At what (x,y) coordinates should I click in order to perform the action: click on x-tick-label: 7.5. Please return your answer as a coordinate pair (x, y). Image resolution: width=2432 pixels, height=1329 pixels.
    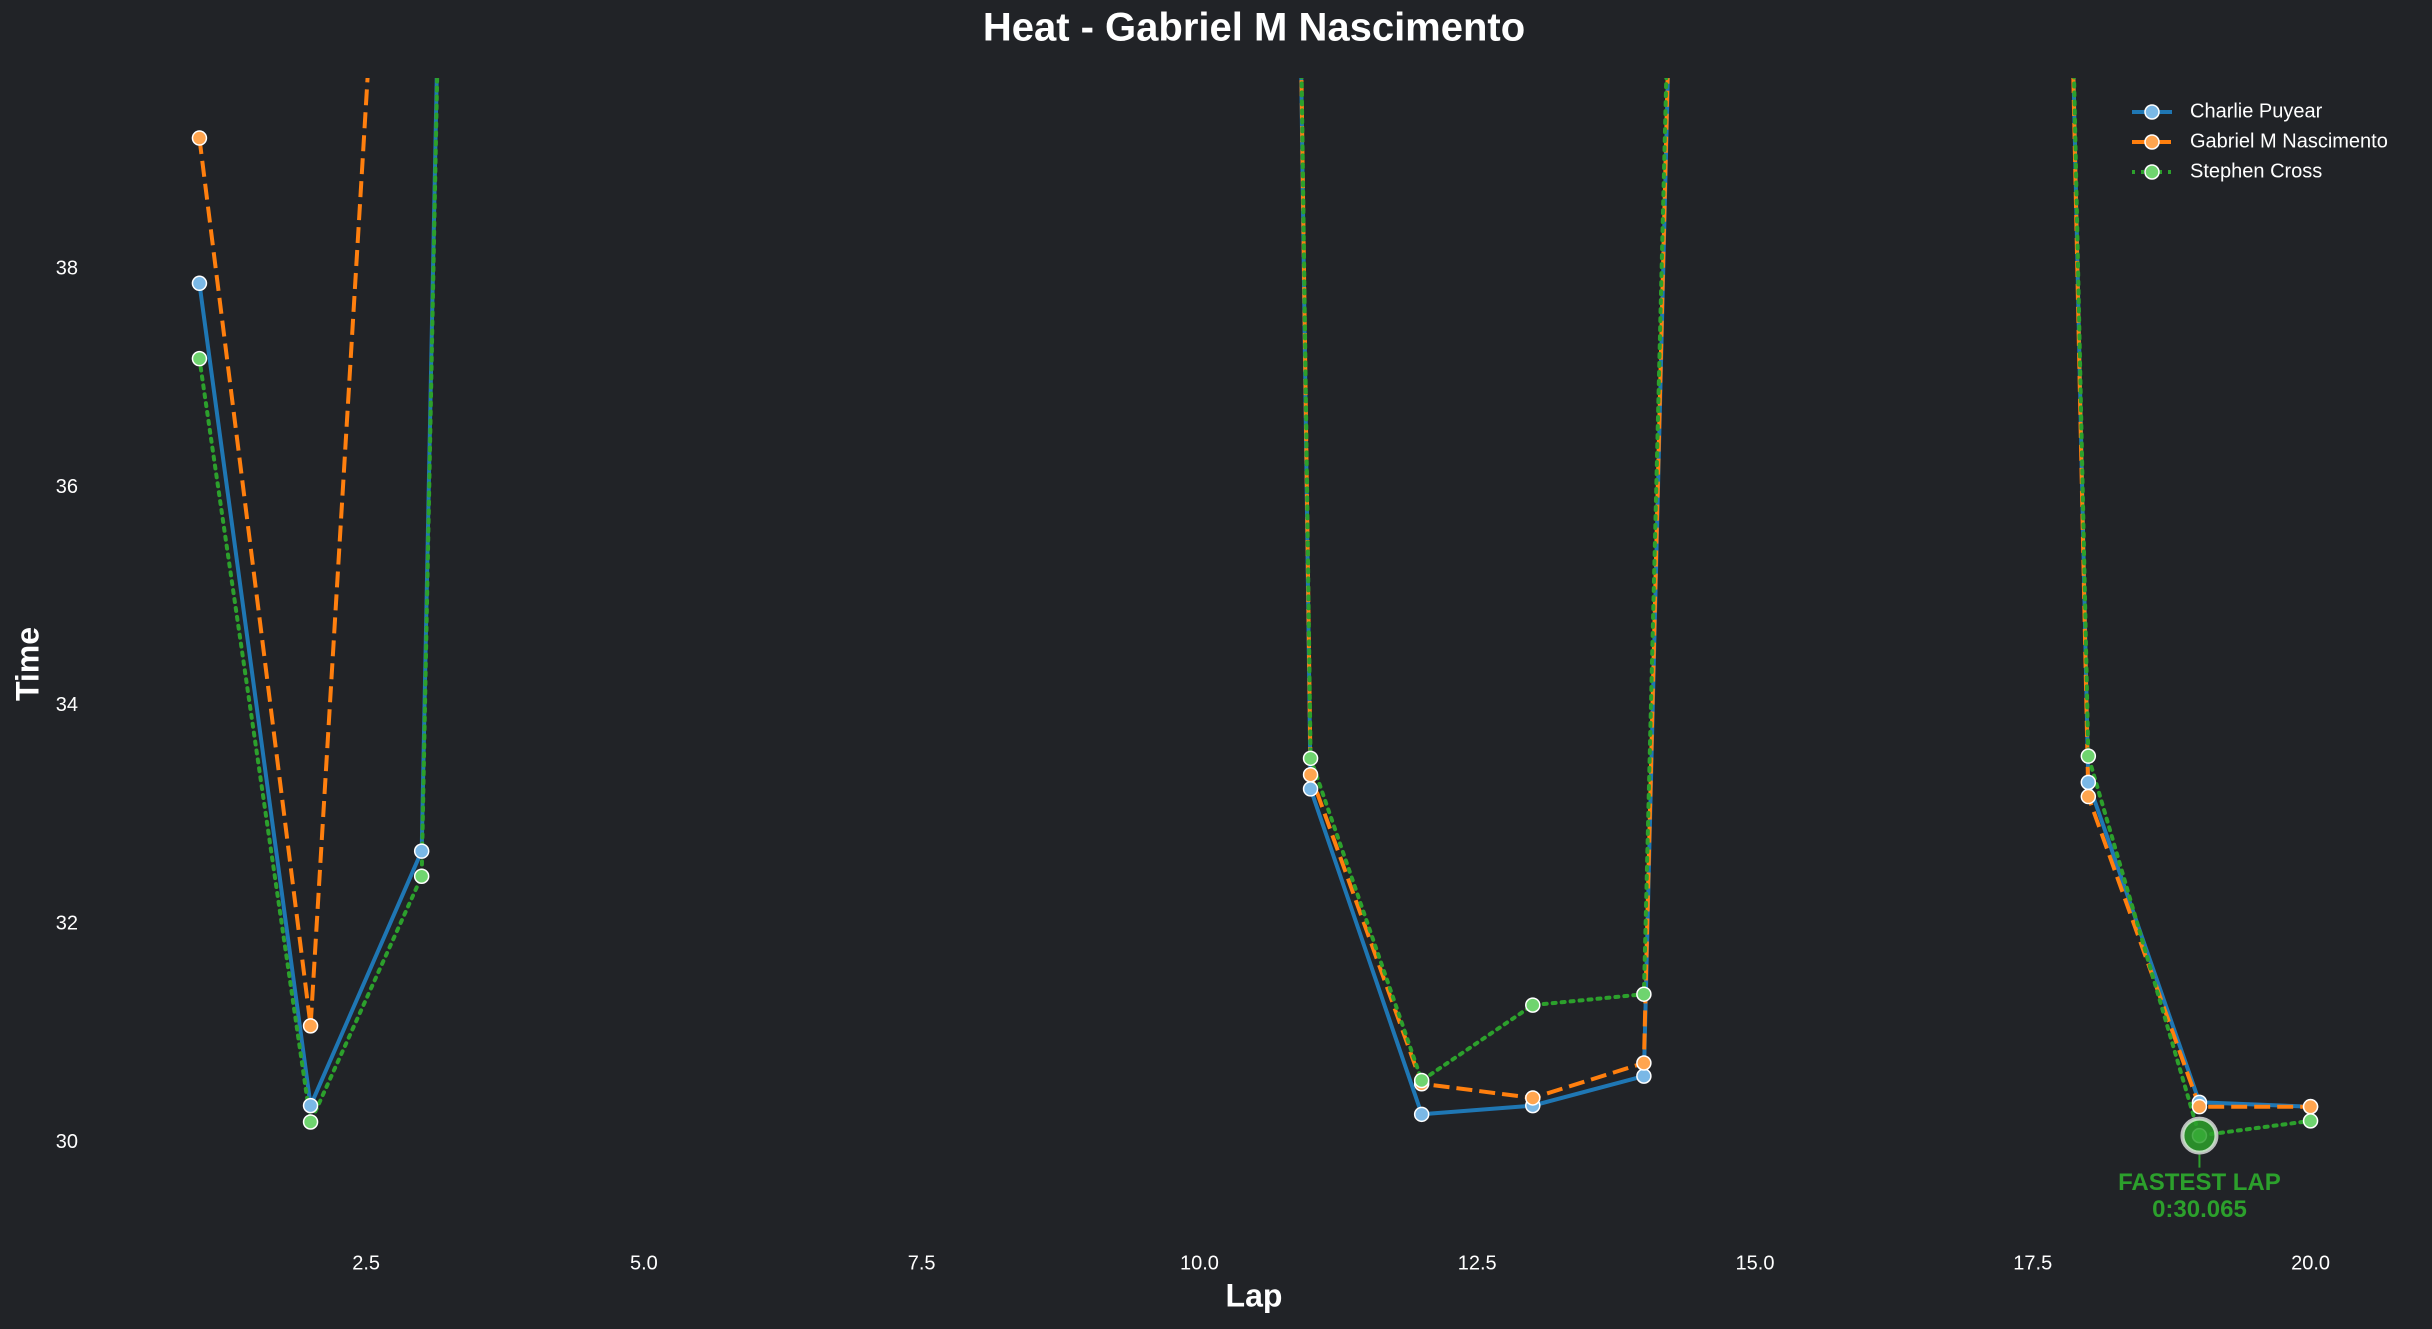
    Looking at the image, I should click on (922, 1263).